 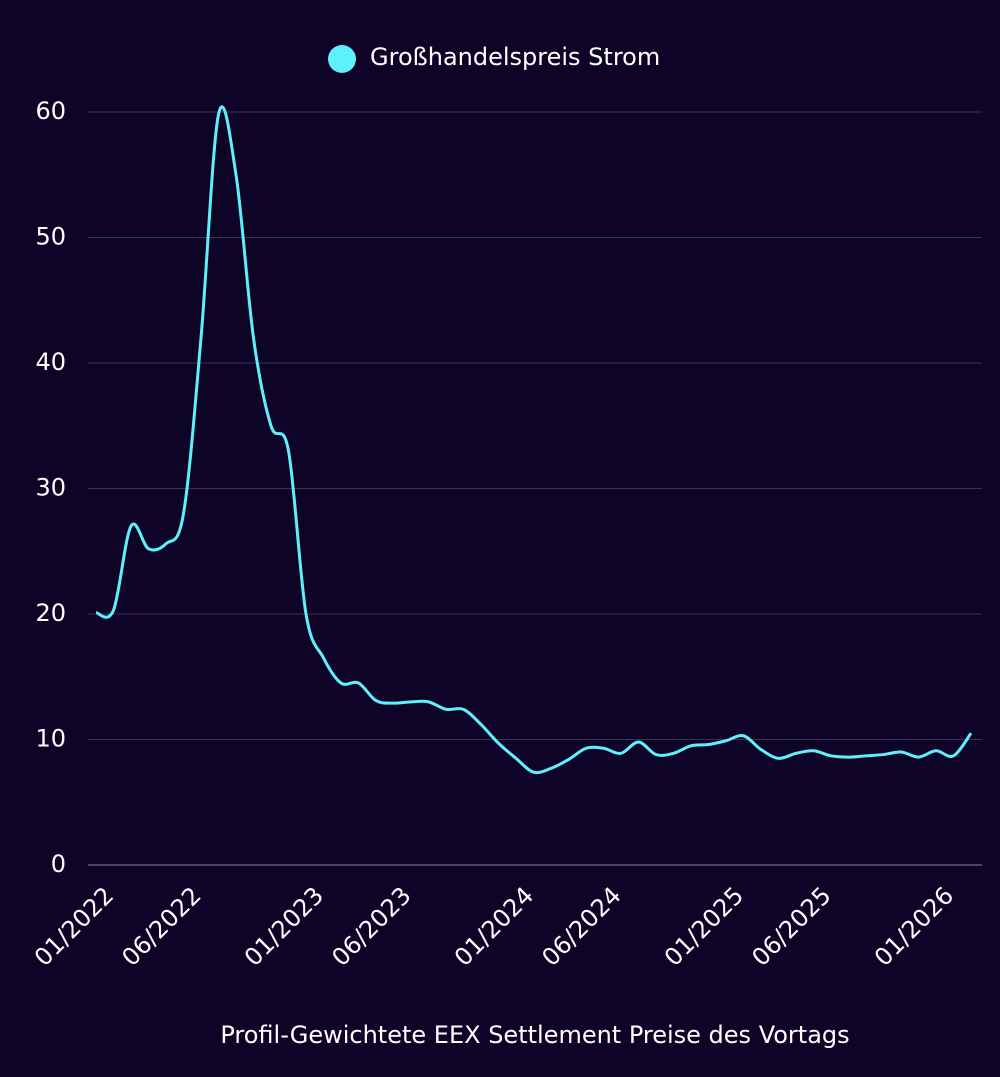 What do you see at coordinates (50, 739) in the screenshot?
I see `y-tick-label: 10` at bounding box center [50, 739].